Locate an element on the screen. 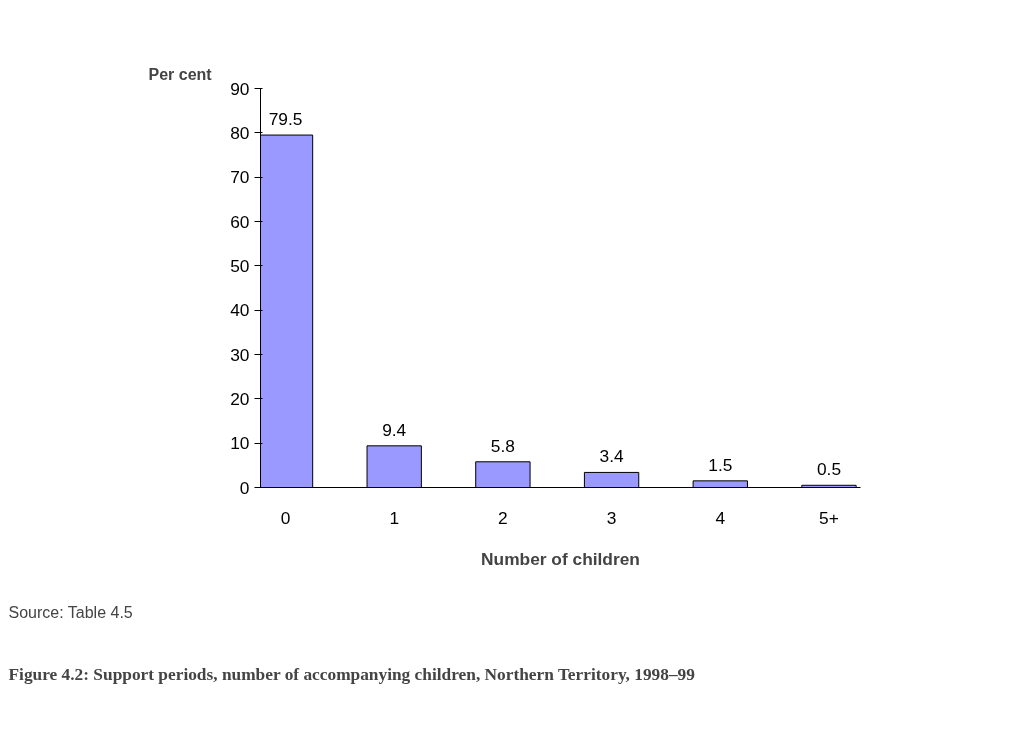 The height and width of the screenshot is (738, 1035). y-tick-label: 80 is located at coordinates (240, 132).